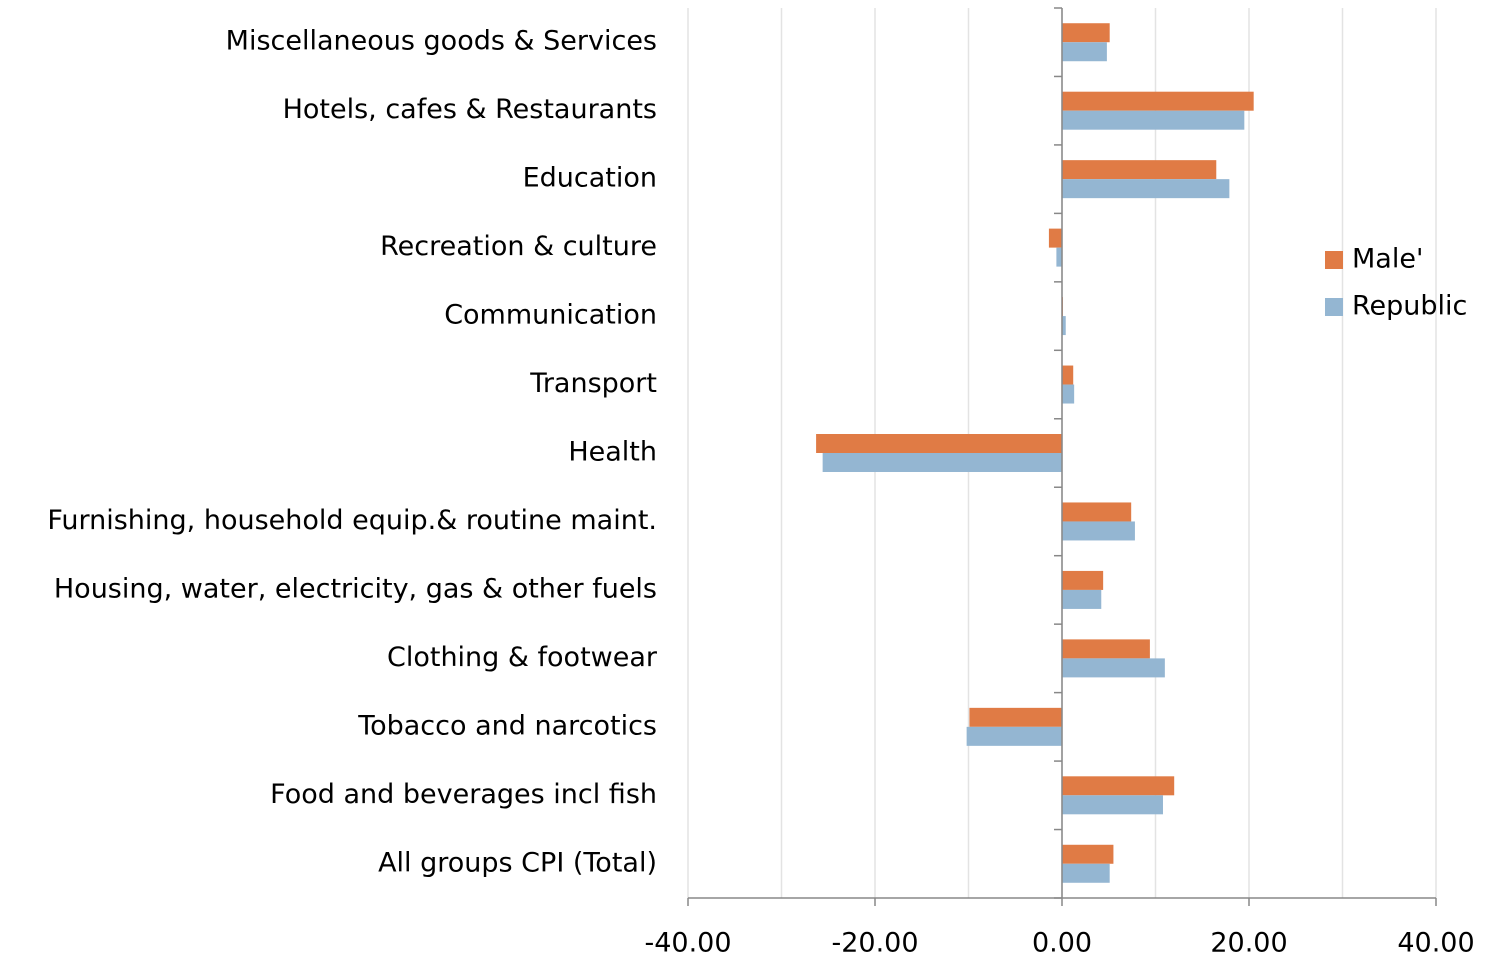  I want to click on y-tick-label: Health, so click(612, 452).